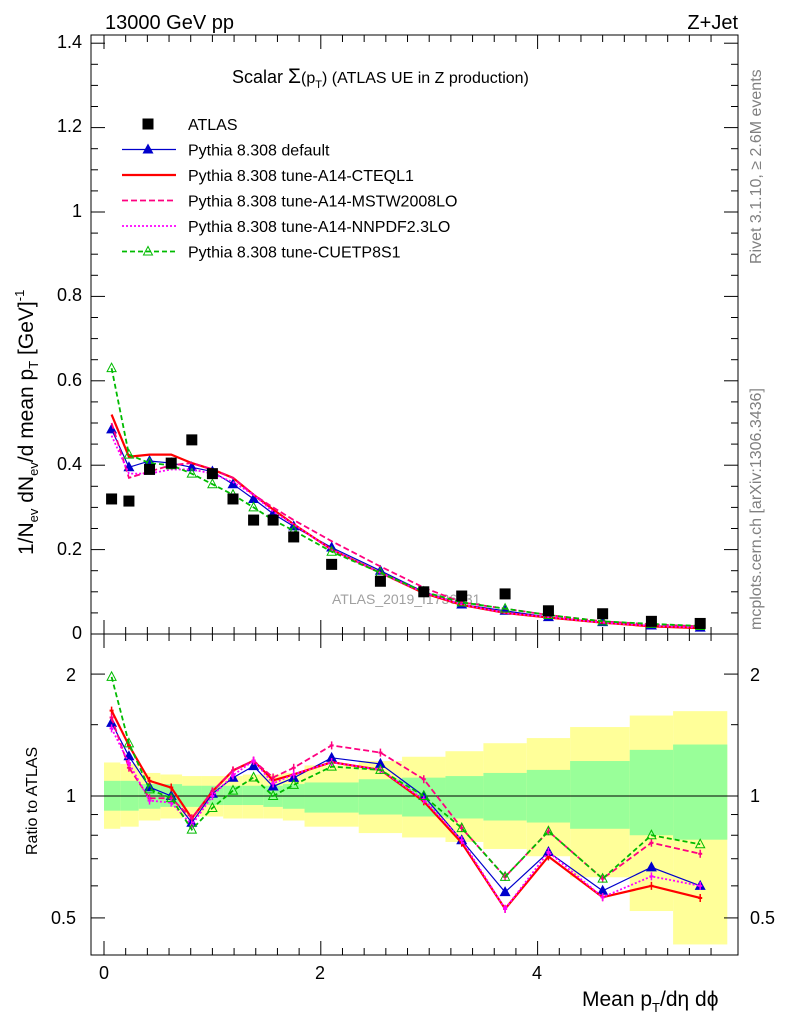 This screenshot has width=786, height=1024. What do you see at coordinates (322, 202) in the screenshot?
I see `legend-label: Pythia 8.308 tune-A14-MSTW2008LO` at bounding box center [322, 202].